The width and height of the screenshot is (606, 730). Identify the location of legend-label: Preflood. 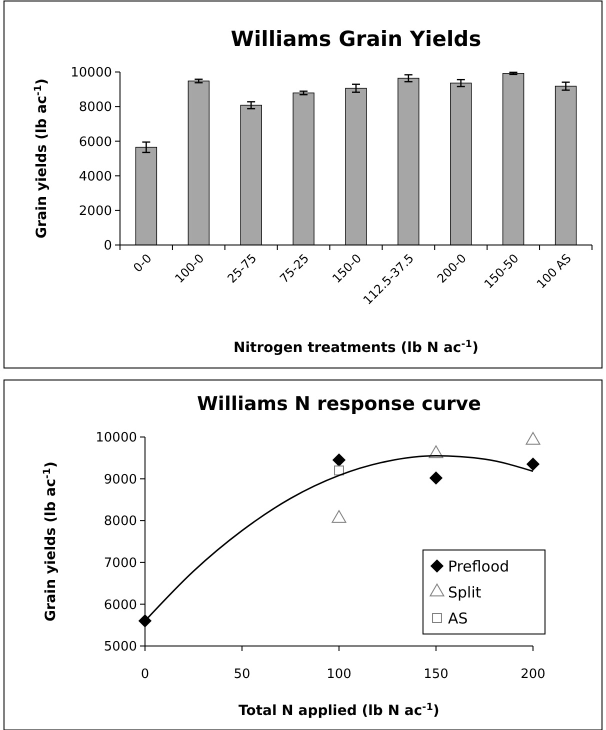
(479, 566).